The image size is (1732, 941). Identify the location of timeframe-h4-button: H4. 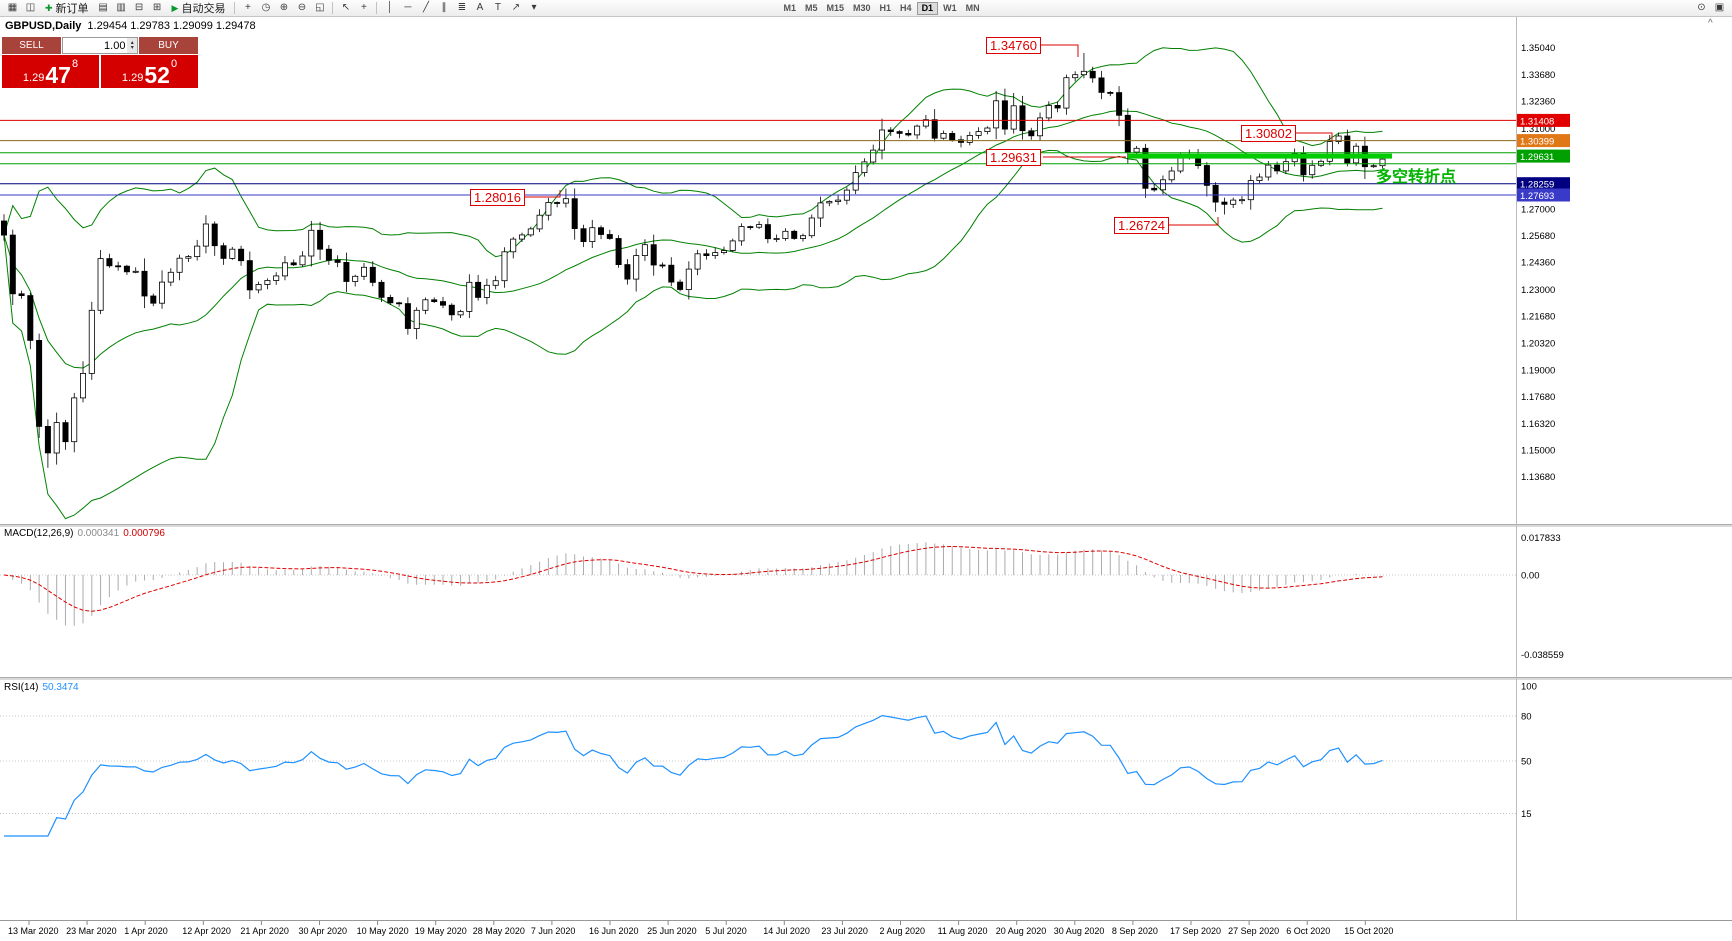
(906, 7).